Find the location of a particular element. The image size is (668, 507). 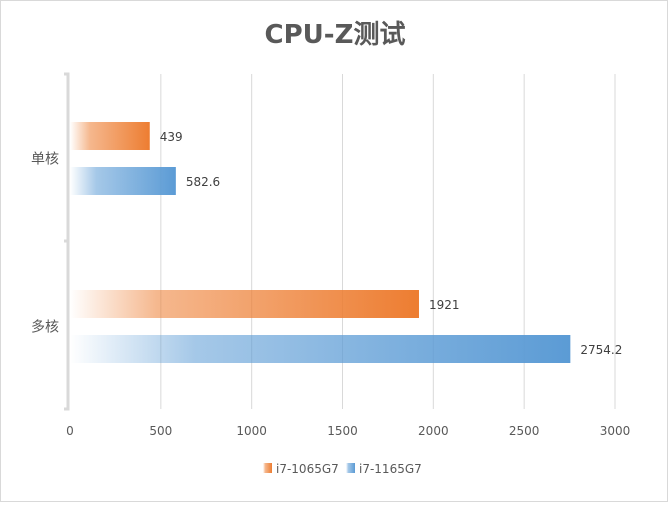

data-label: 439 is located at coordinates (171, 137).